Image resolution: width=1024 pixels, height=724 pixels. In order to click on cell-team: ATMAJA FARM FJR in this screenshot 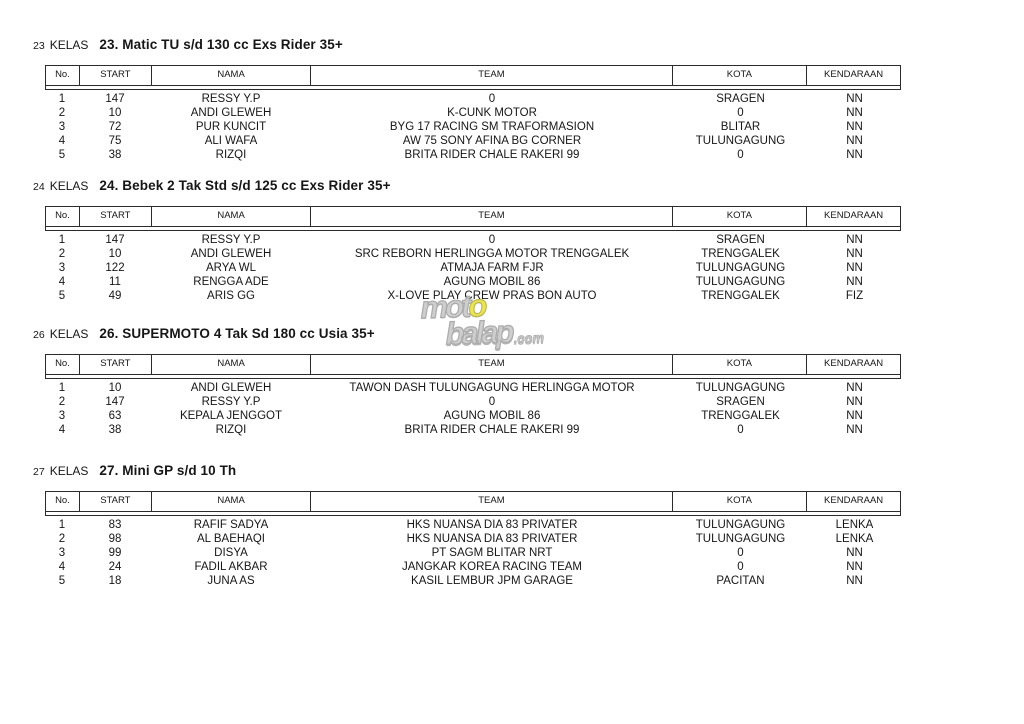, I will do `click(492, 268)`.